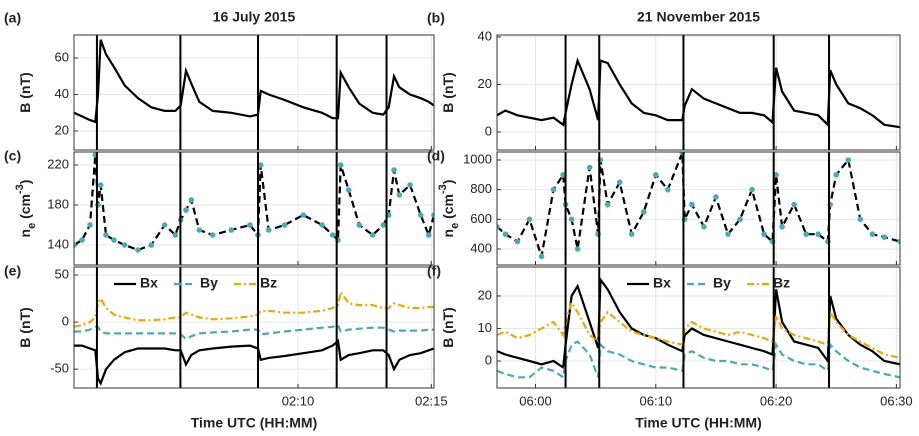  Describe the element at coordinates (58, 163) in the screenshot. I see `y-tick-label: 220` at that location.